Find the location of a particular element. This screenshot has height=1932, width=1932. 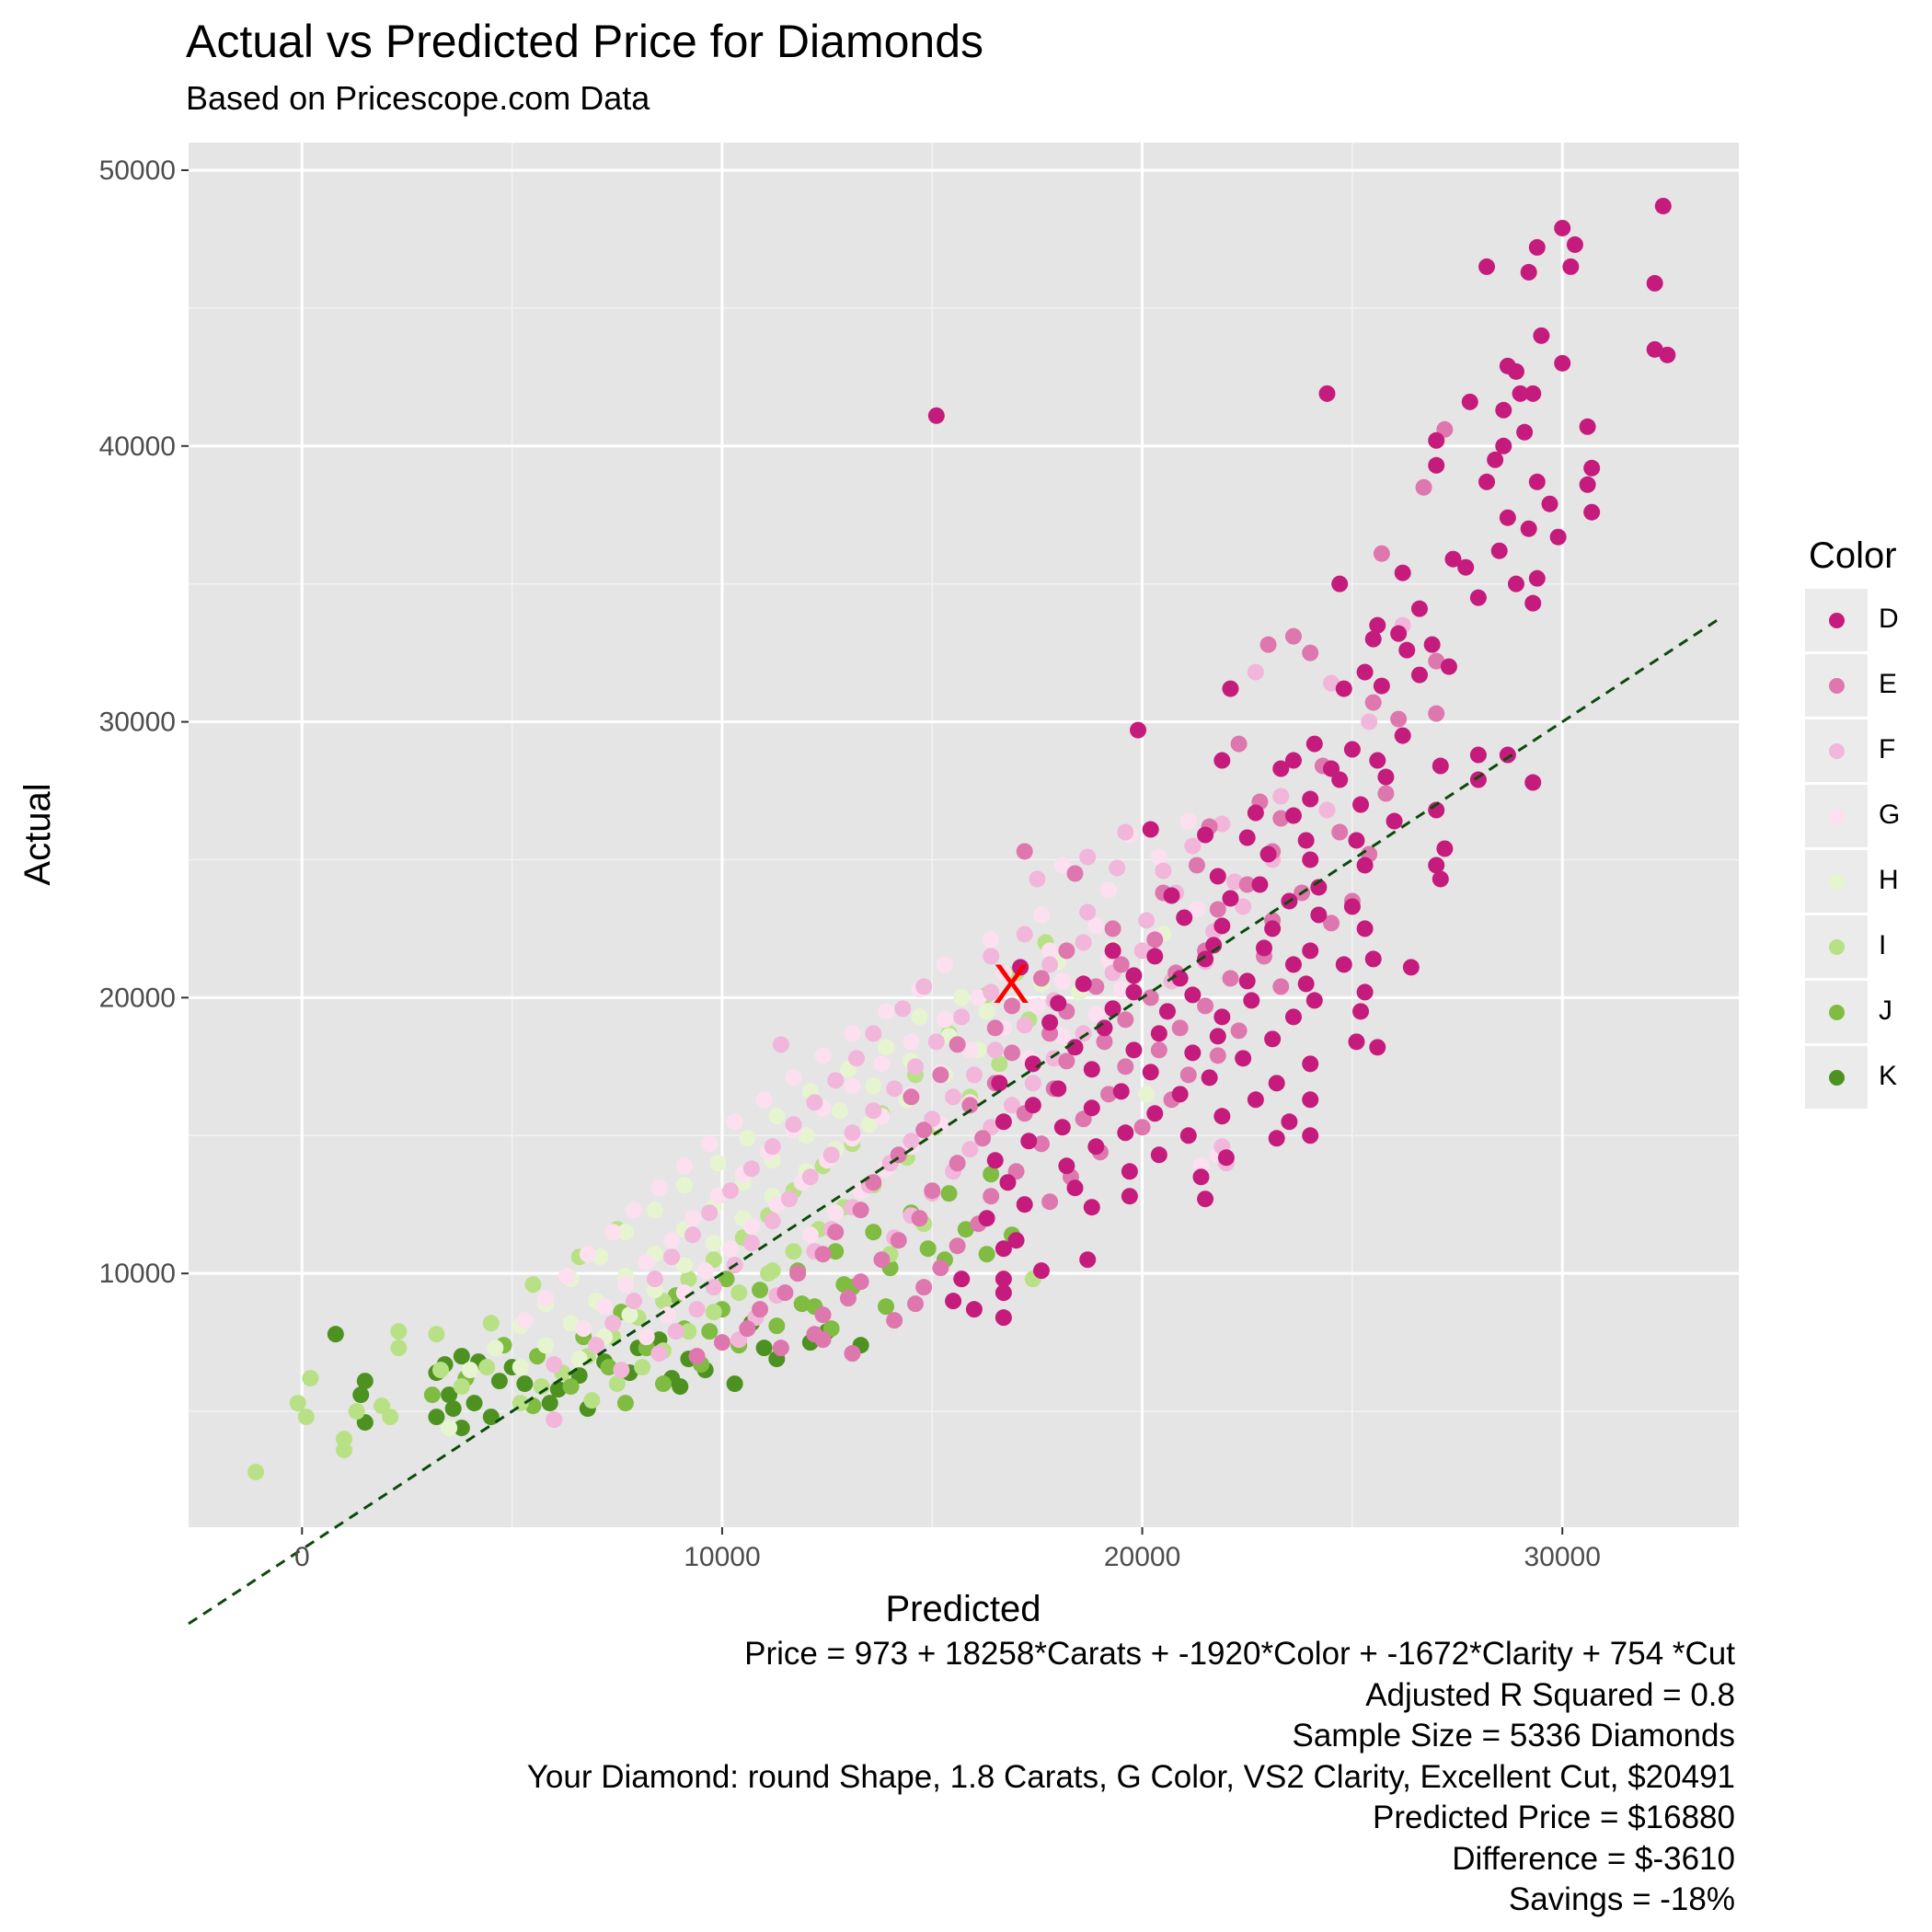

your-diamond-marker: X is located at coordinates (1011, 984).